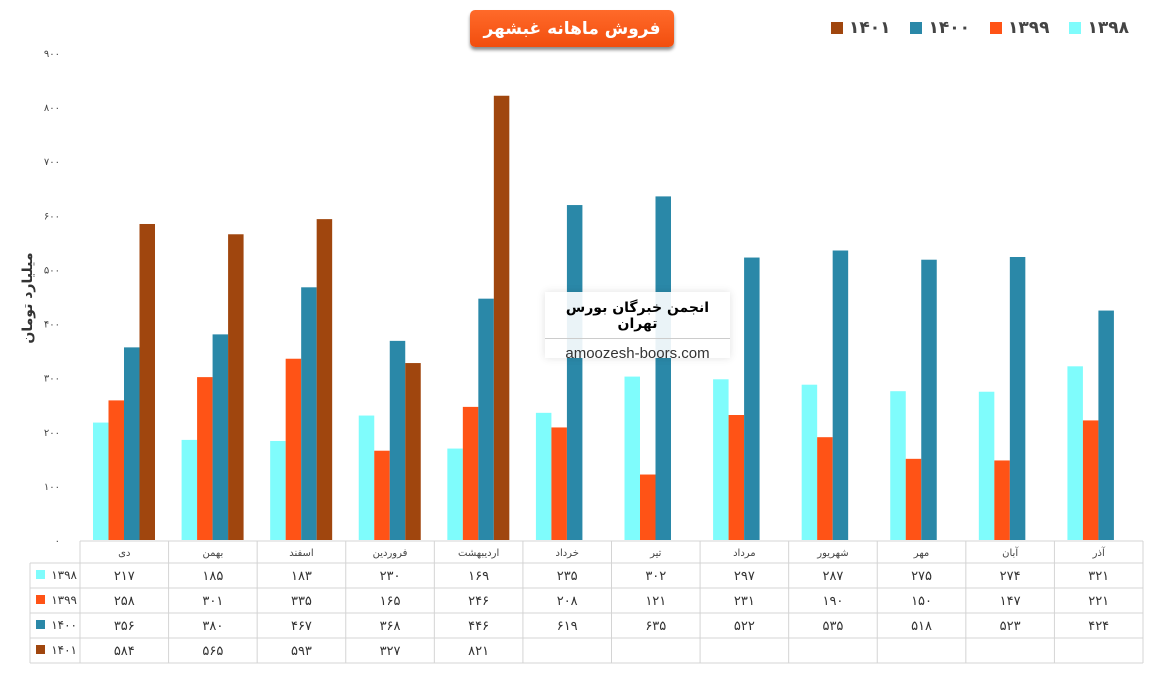  Describe the element at coordinates (52, 325) in the screenshot. I see `y-tick-label: ۴۰۰` at that location.